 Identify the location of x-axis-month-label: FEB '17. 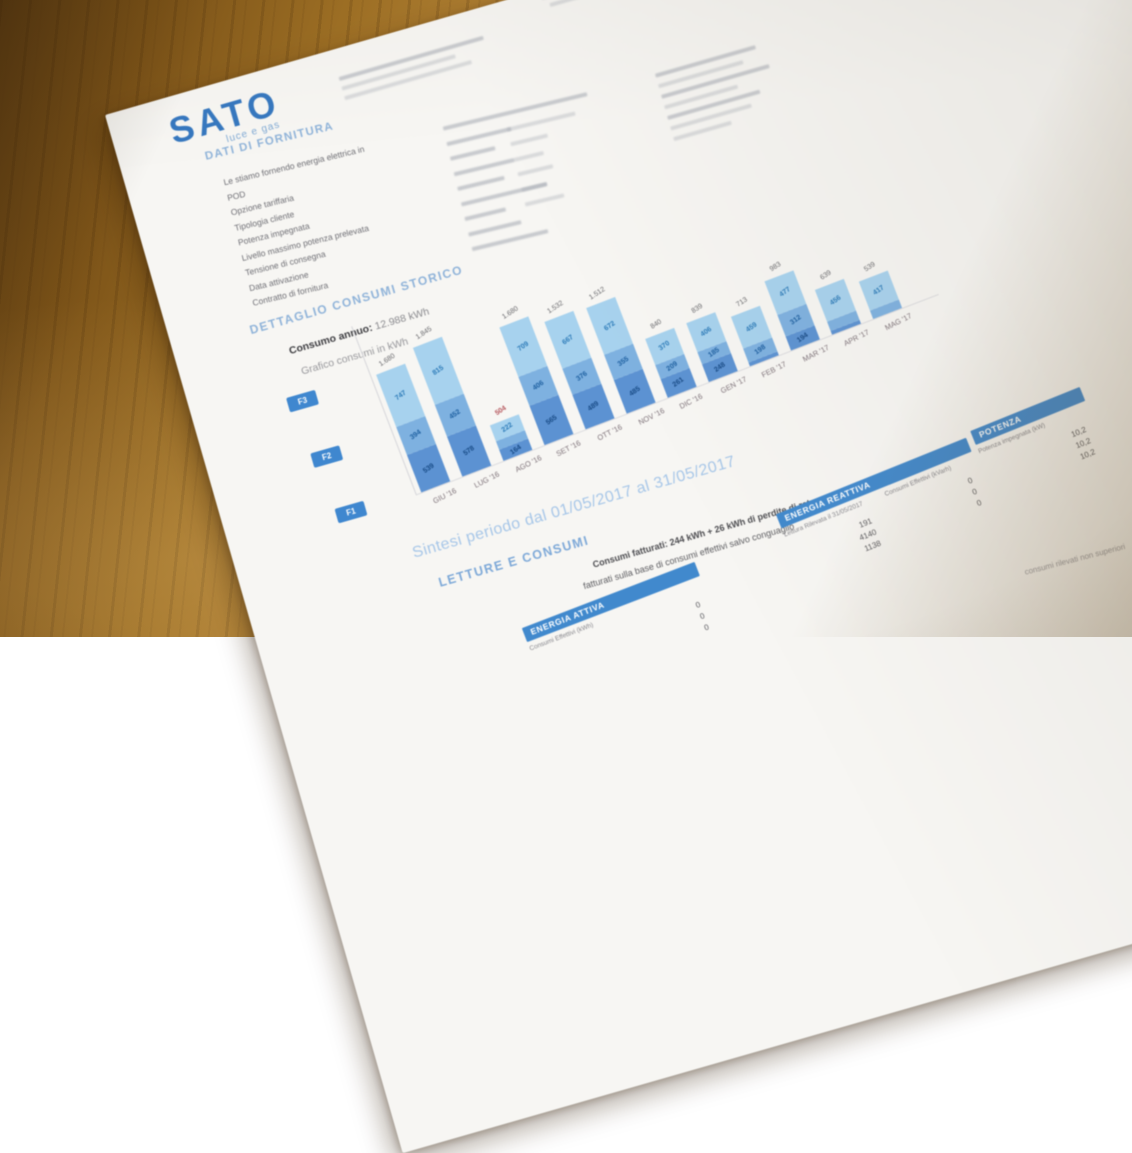
(774, 369).